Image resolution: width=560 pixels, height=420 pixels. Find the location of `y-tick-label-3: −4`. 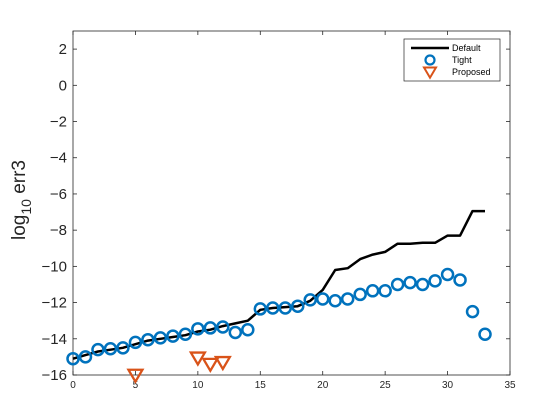

y-tick-label-3: −4 is located at coordinates (58, 158).